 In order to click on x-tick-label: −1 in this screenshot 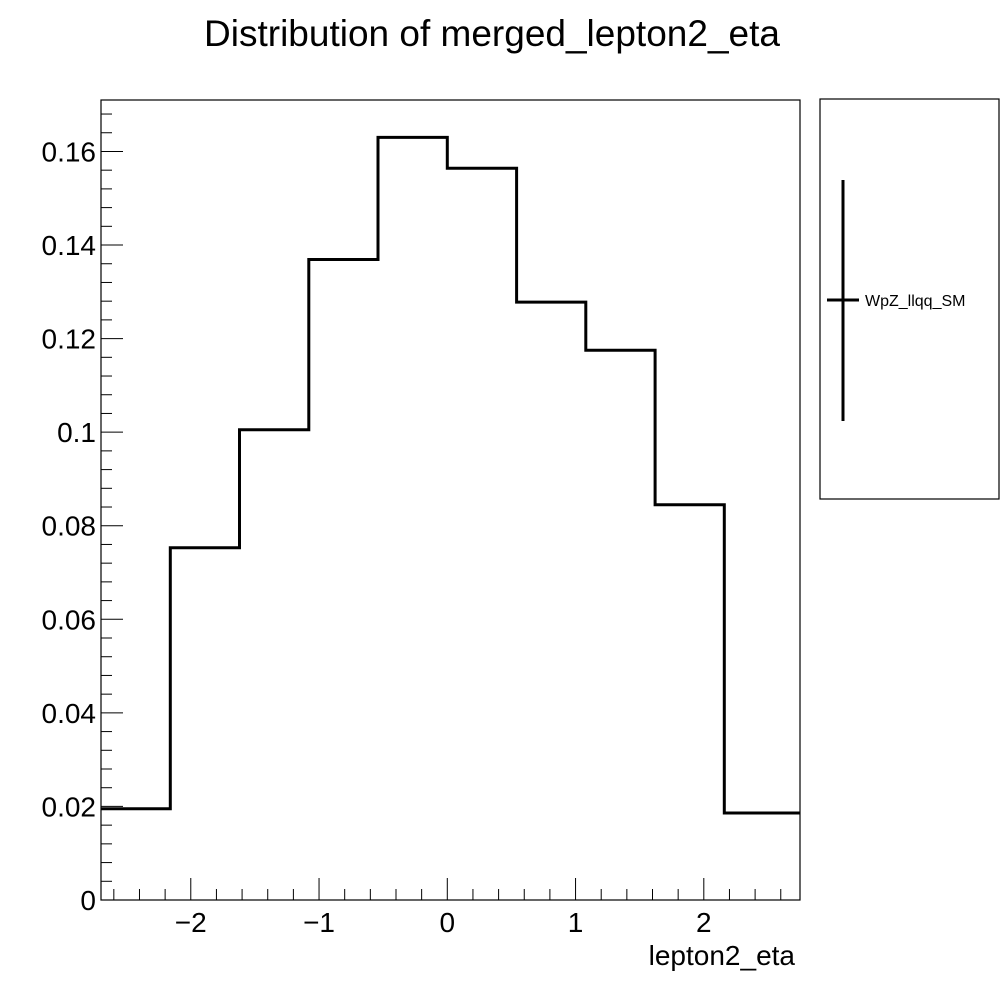, I will do `click(319, 922)`.